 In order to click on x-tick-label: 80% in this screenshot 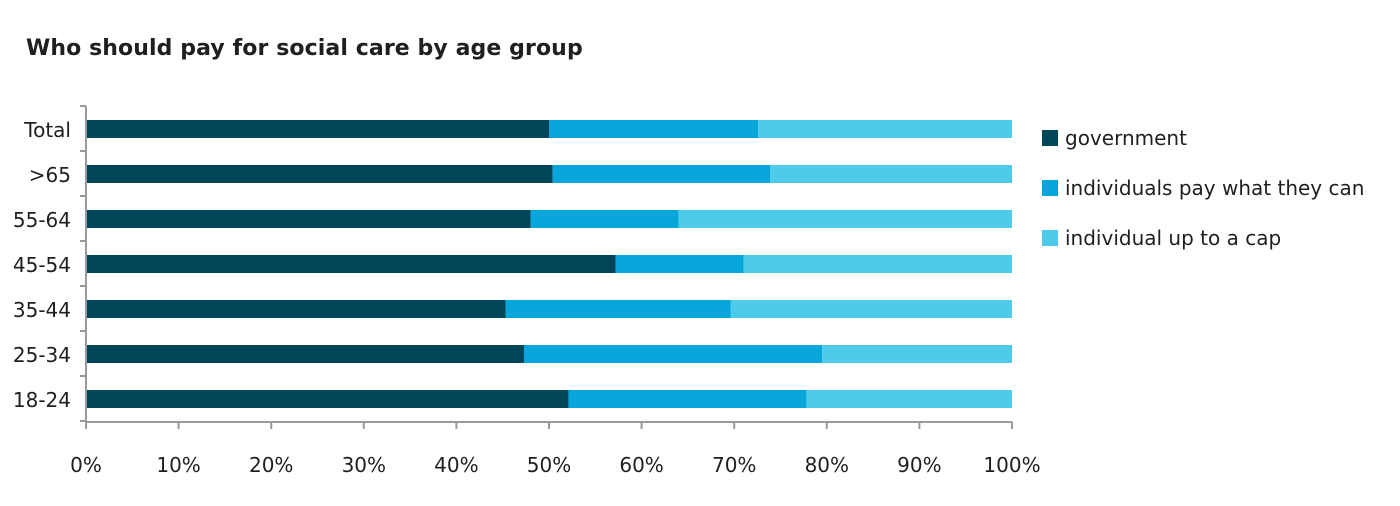, I will do `click(827, 465)`.